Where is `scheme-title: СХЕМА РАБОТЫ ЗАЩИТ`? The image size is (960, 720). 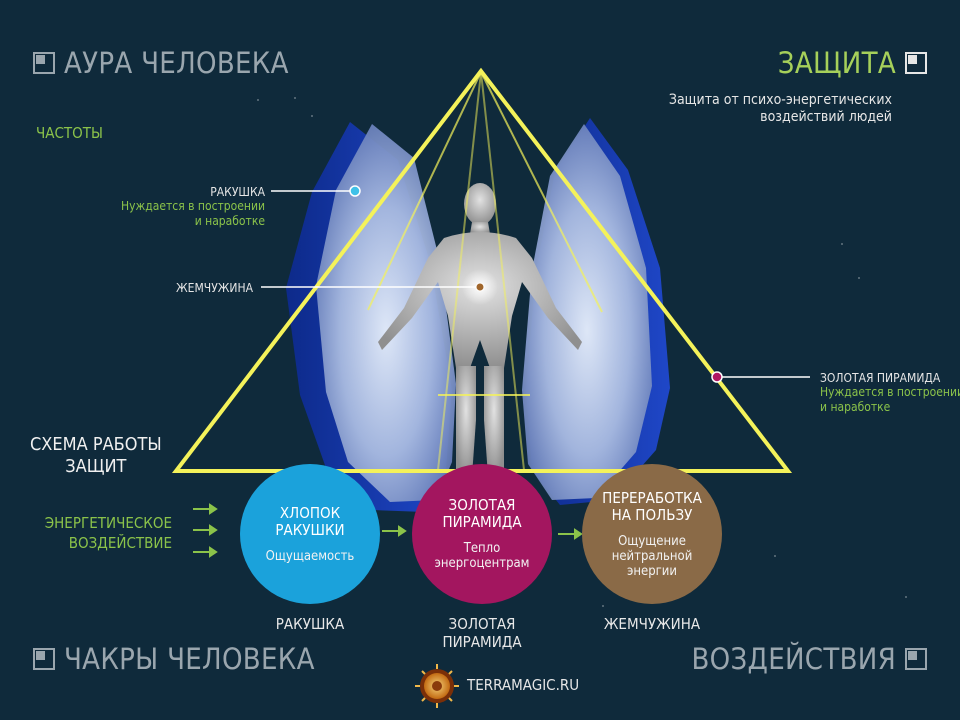 scheme-title: СХЕМА РАБОТЫ ЗАЩИТ is located at coordinates (96, 455).